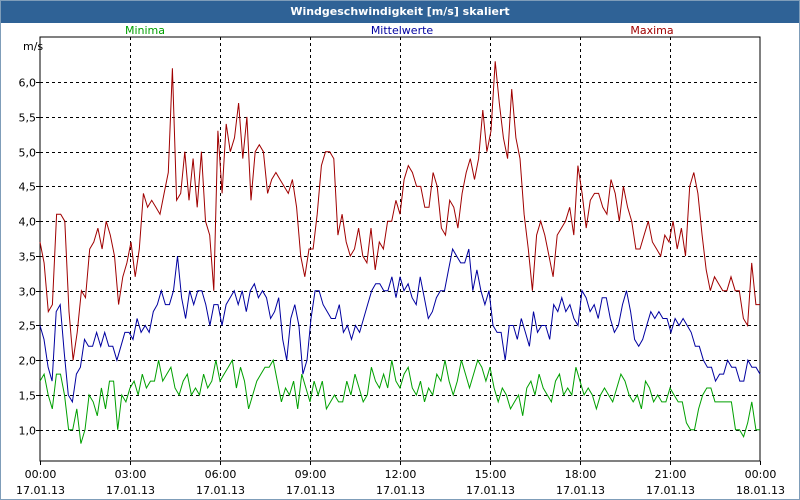 The image size is (800, 500). I want to click on y-tick-label: 1,0, so click(28, 431).